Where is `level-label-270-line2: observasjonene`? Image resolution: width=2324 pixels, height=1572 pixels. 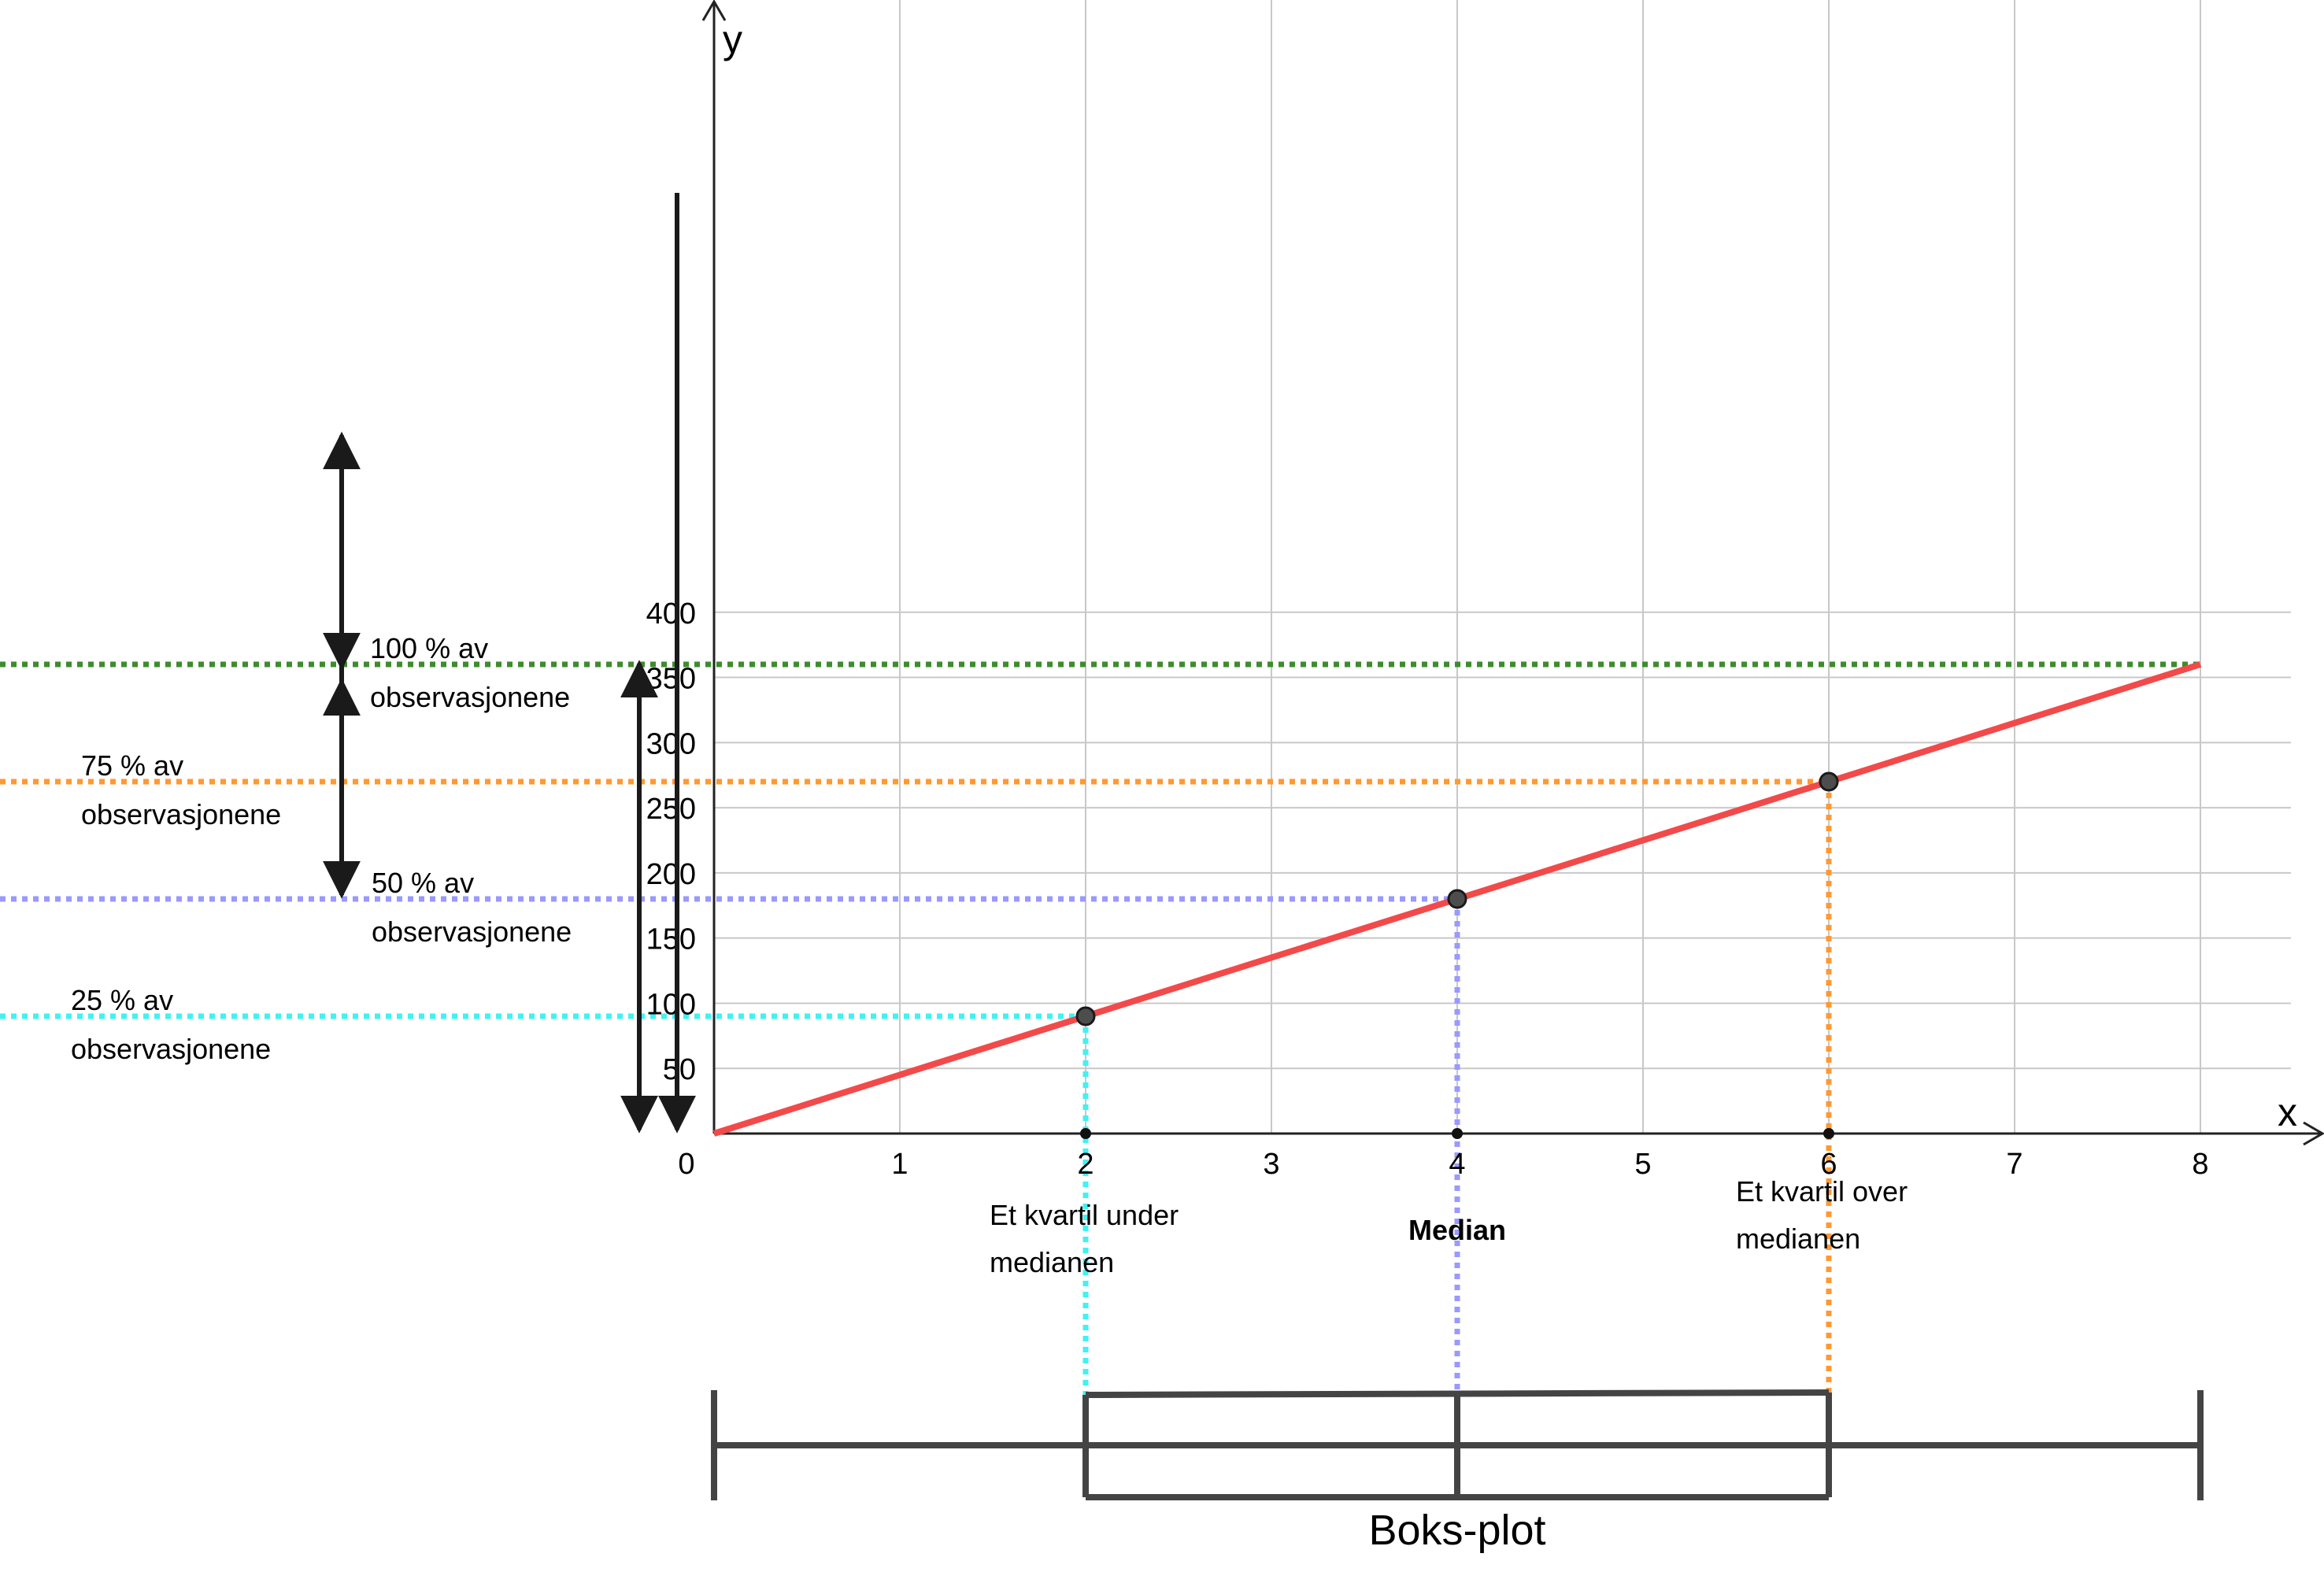
level-label-270-line2: observasjonene is located at coordinates (181, 814).